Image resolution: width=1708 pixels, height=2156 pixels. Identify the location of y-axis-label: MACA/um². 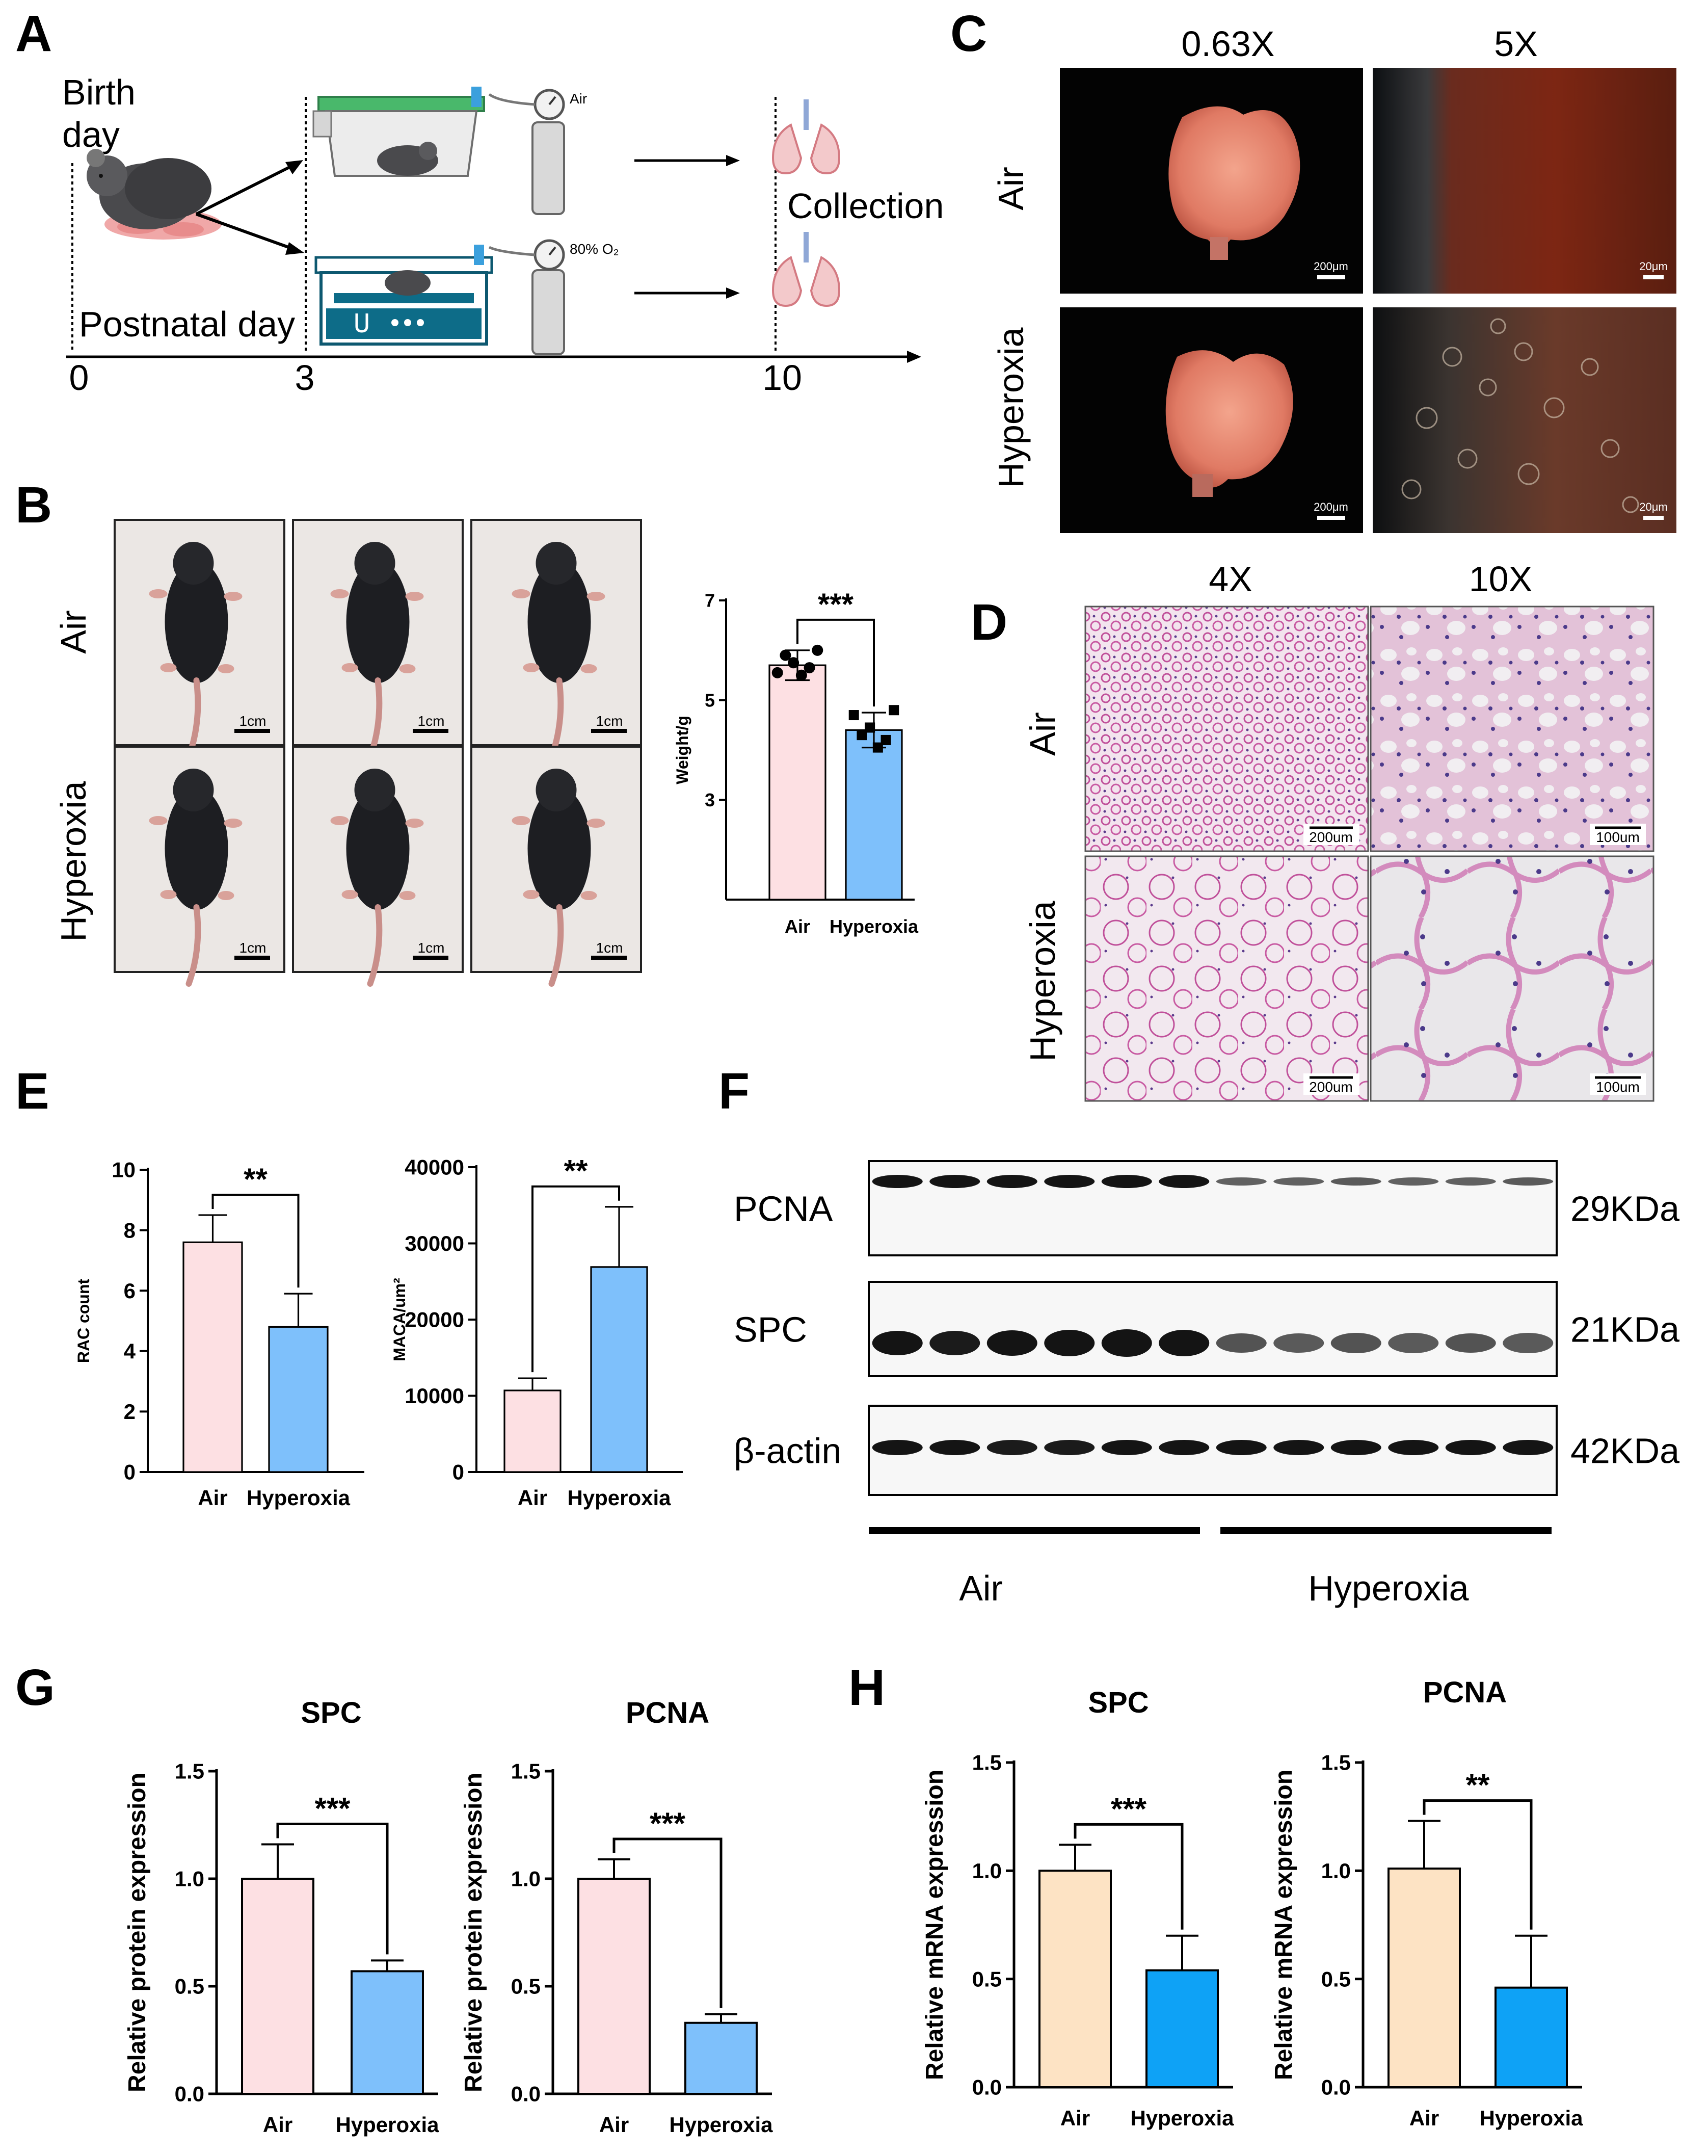
(399, 1319).